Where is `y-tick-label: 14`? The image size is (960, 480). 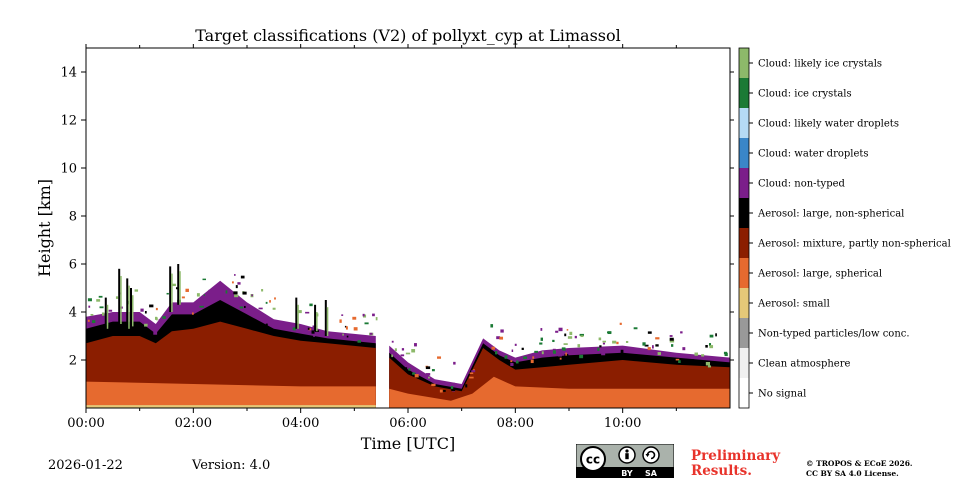
y-tick-label: 14 is located at coordinates (68, 73).